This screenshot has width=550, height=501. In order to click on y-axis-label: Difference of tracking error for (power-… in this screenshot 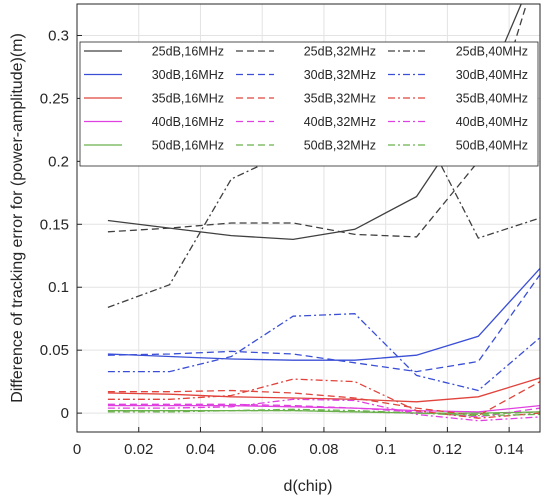, I will do `click(17, 218)`.